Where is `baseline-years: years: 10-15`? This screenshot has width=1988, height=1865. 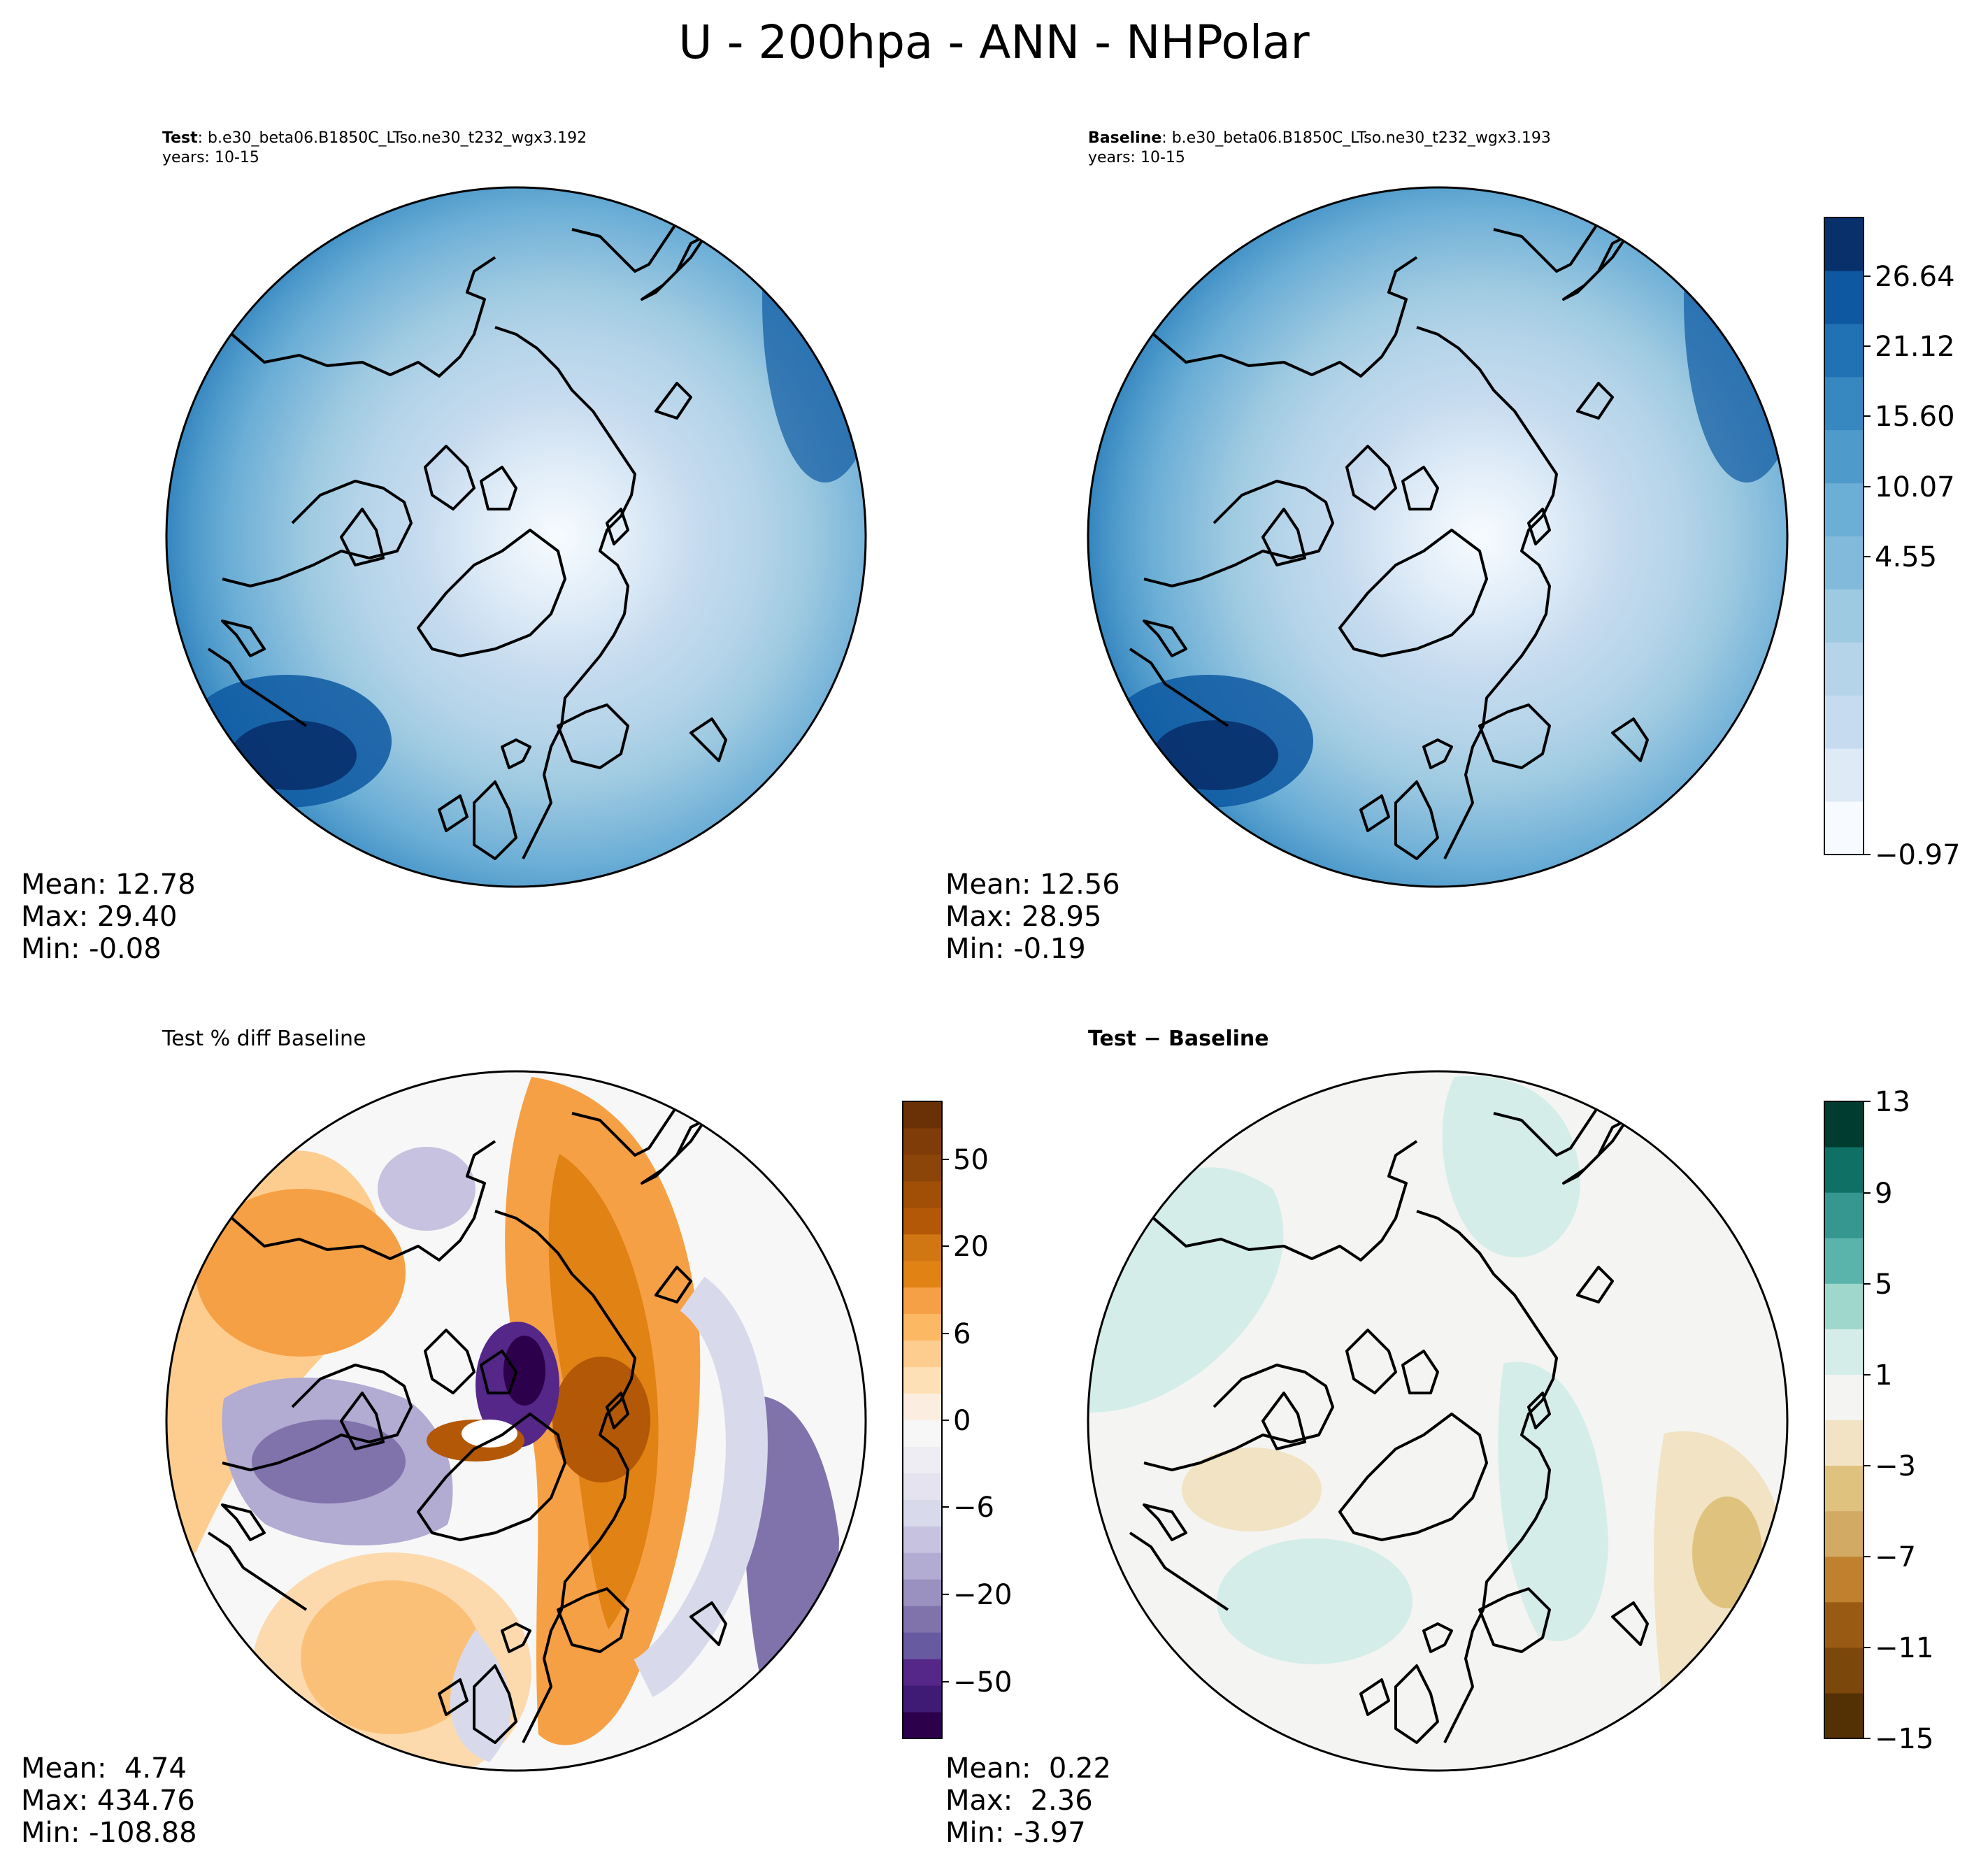 baseline-years: years: 10-15 is located at coordinates (1136, 157).